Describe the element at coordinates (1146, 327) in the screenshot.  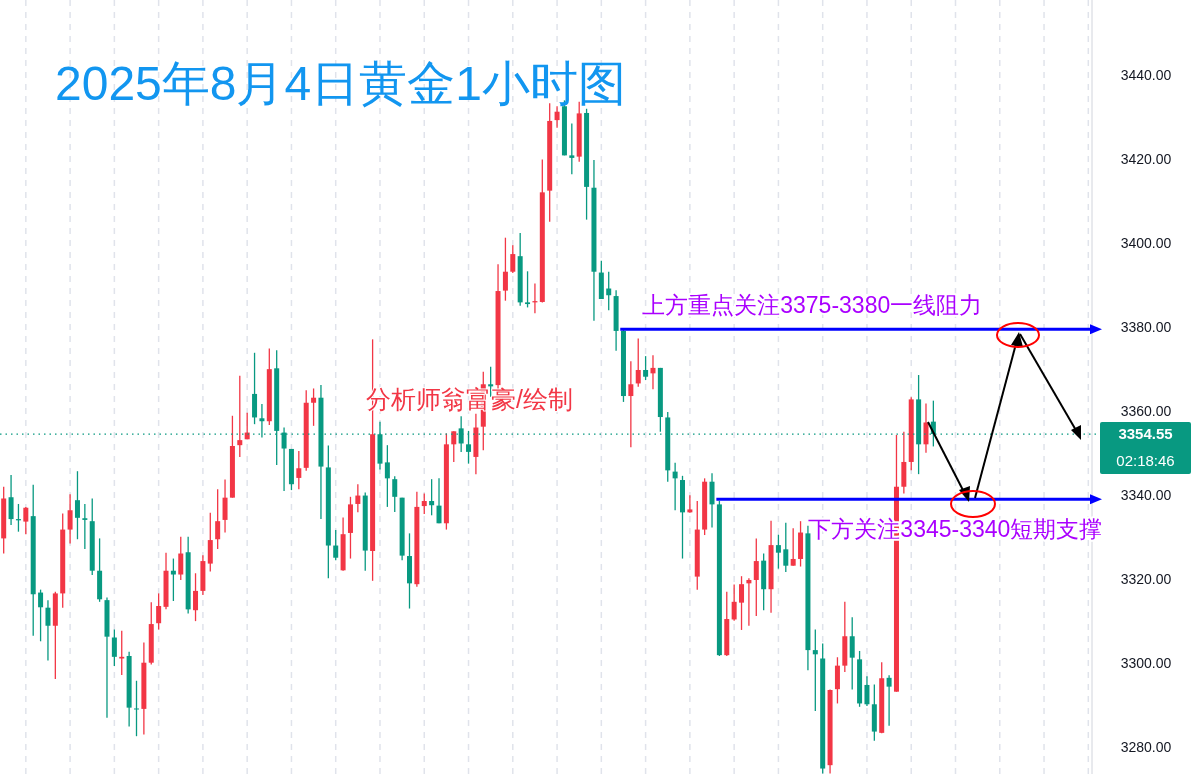
I see `y-tick-label: 3380.00` at that location.